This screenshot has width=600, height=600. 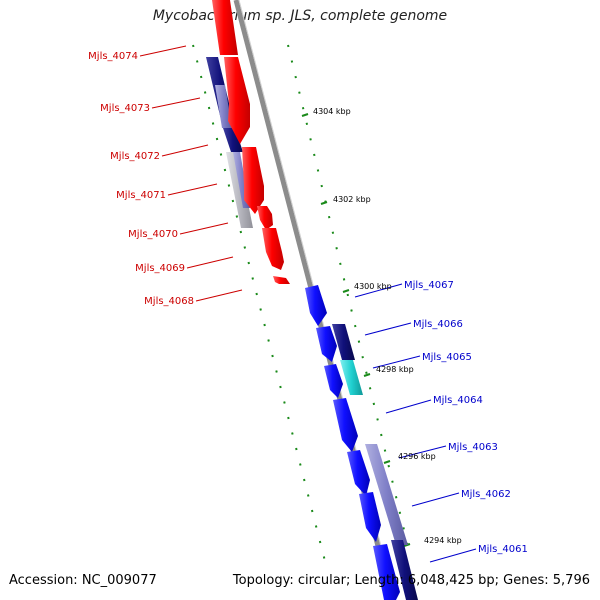 I want to click on gene-label-left: Mjls_4069, so click(x=160, y=268).